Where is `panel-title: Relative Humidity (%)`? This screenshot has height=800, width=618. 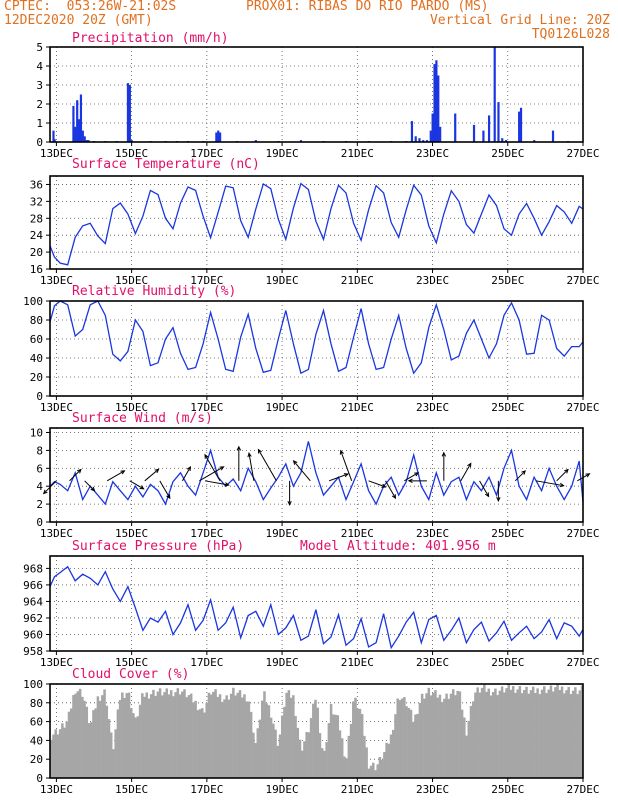 panel-title: Relative Humidity (%) is located at coordinates (154, 291).